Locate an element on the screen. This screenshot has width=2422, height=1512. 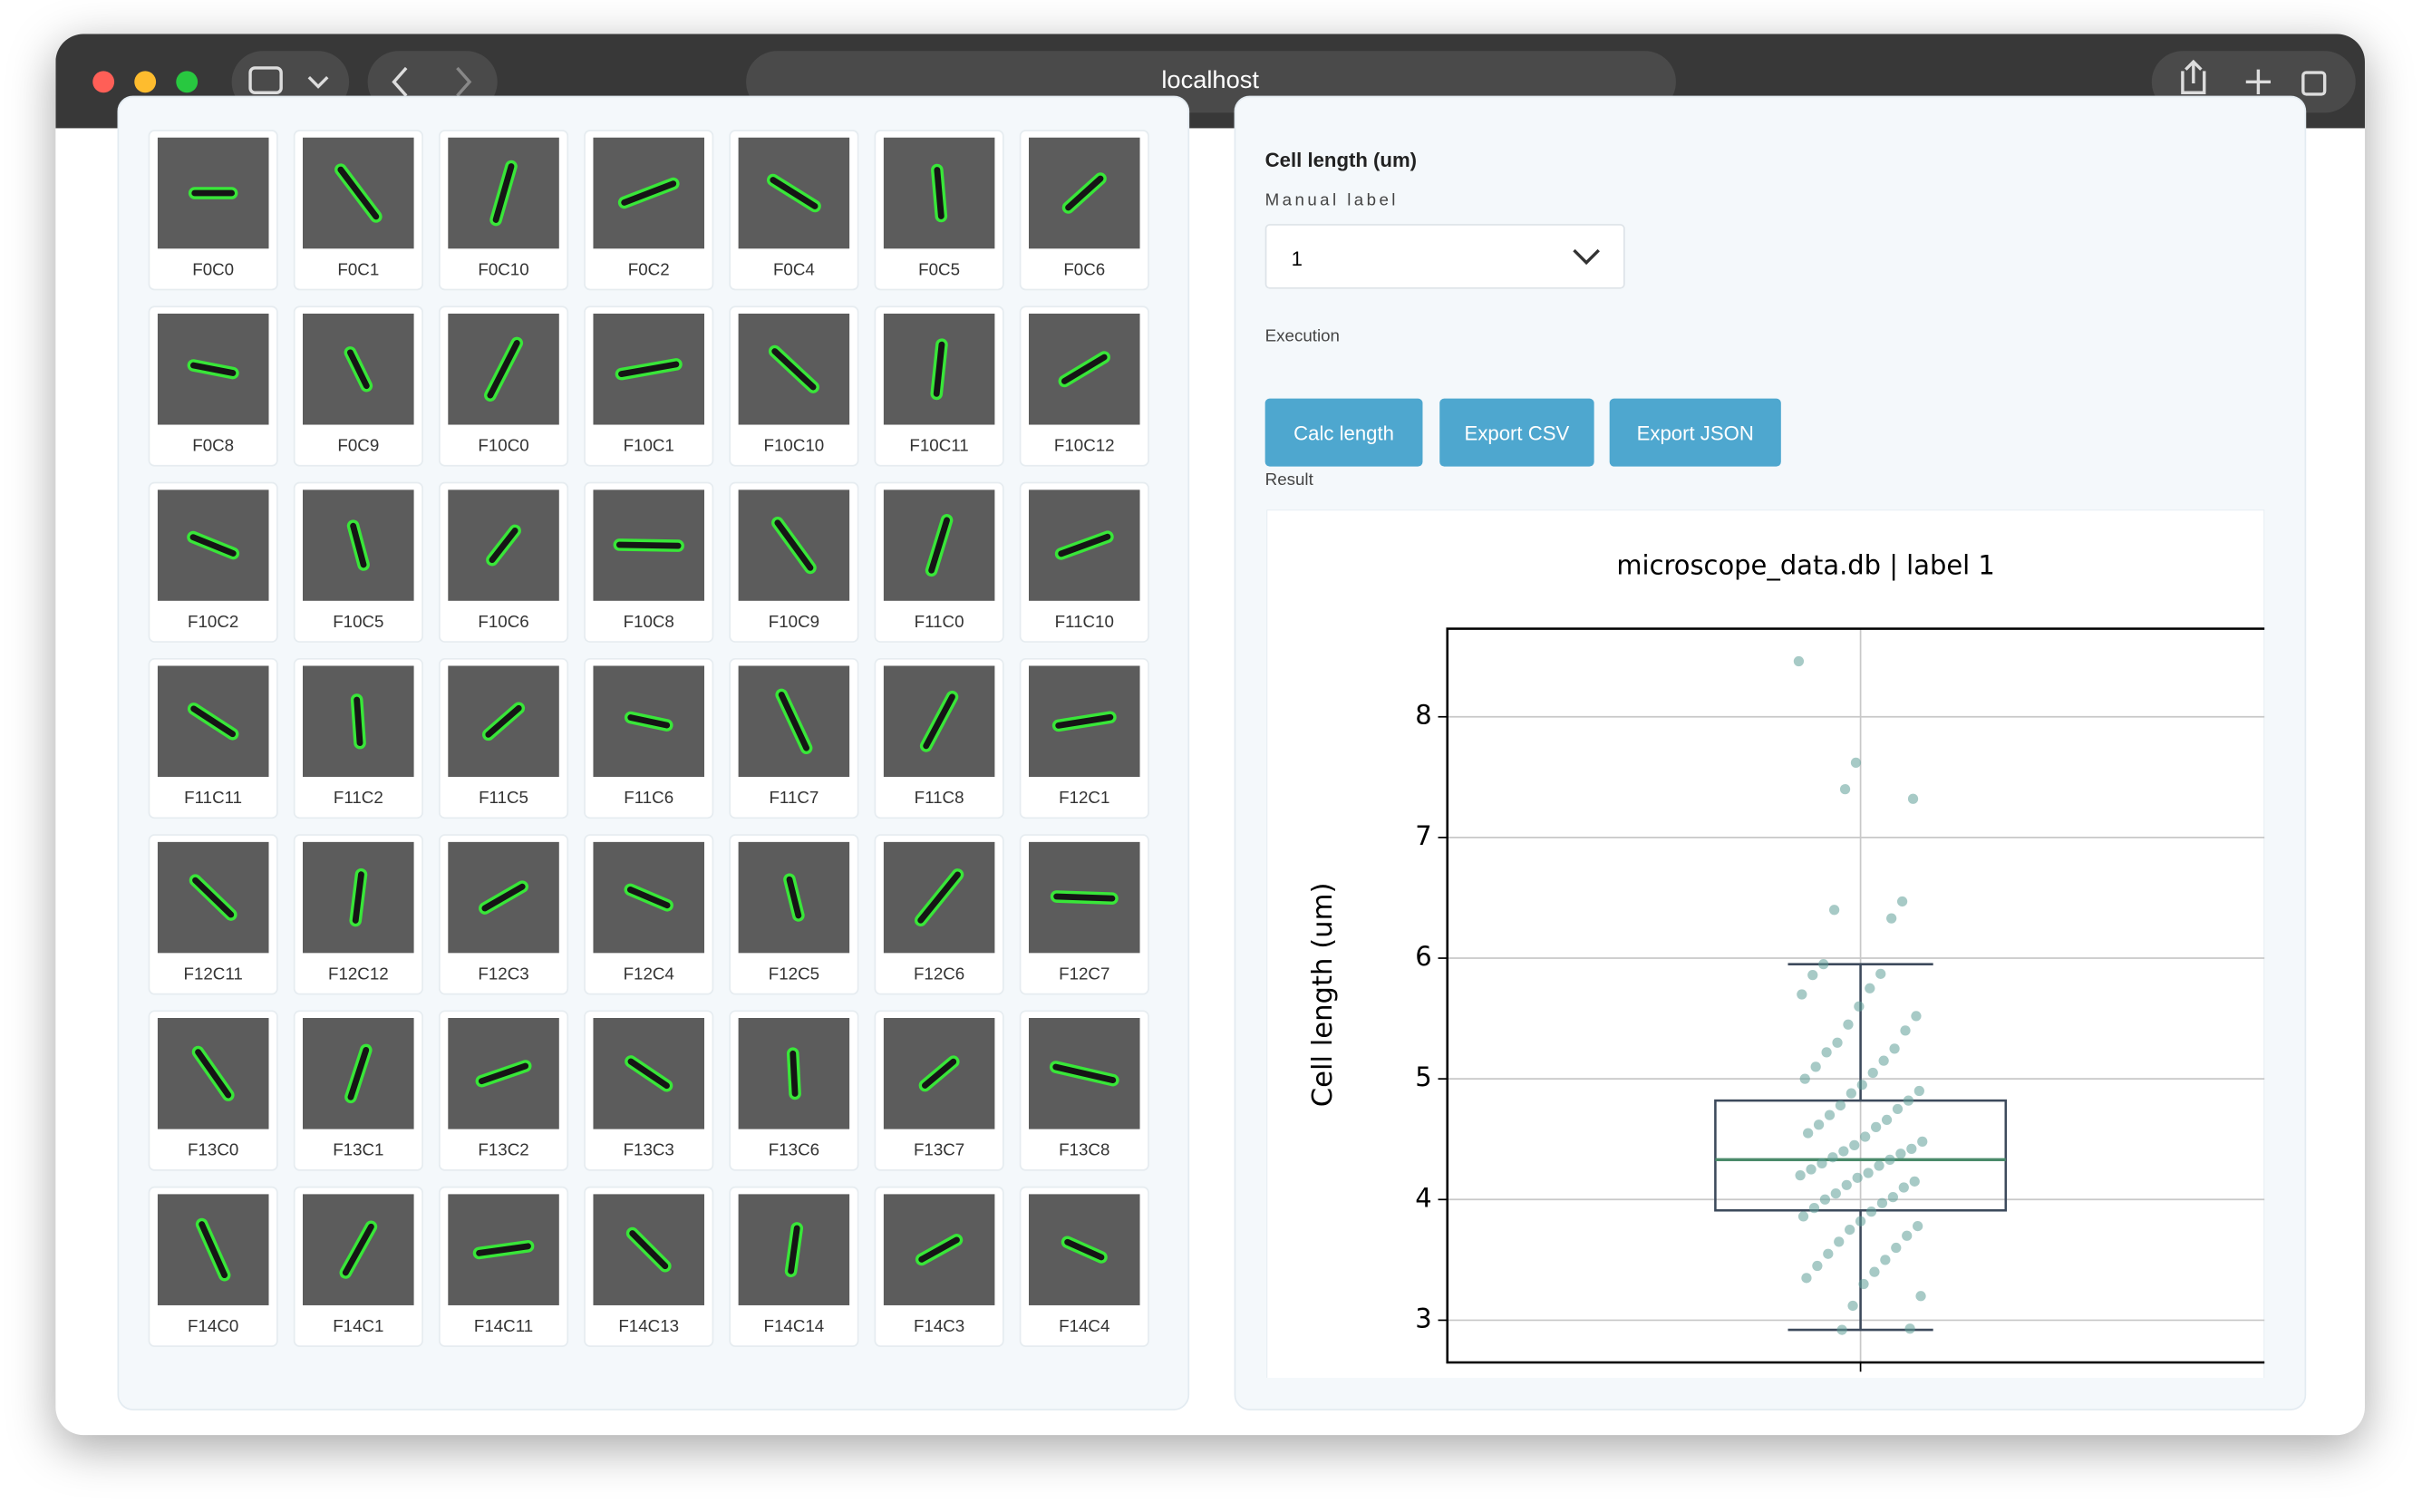
cell-card: F11C0 is located at coordinates (939, 562).